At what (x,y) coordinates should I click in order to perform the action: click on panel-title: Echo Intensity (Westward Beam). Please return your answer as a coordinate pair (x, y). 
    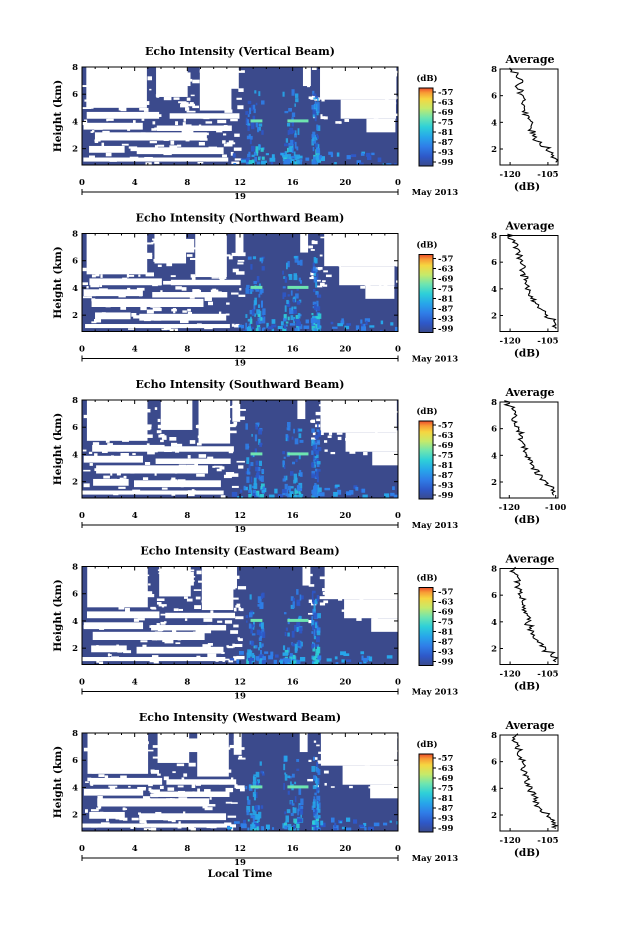
    Looking at the image, I should click on (240, 717).